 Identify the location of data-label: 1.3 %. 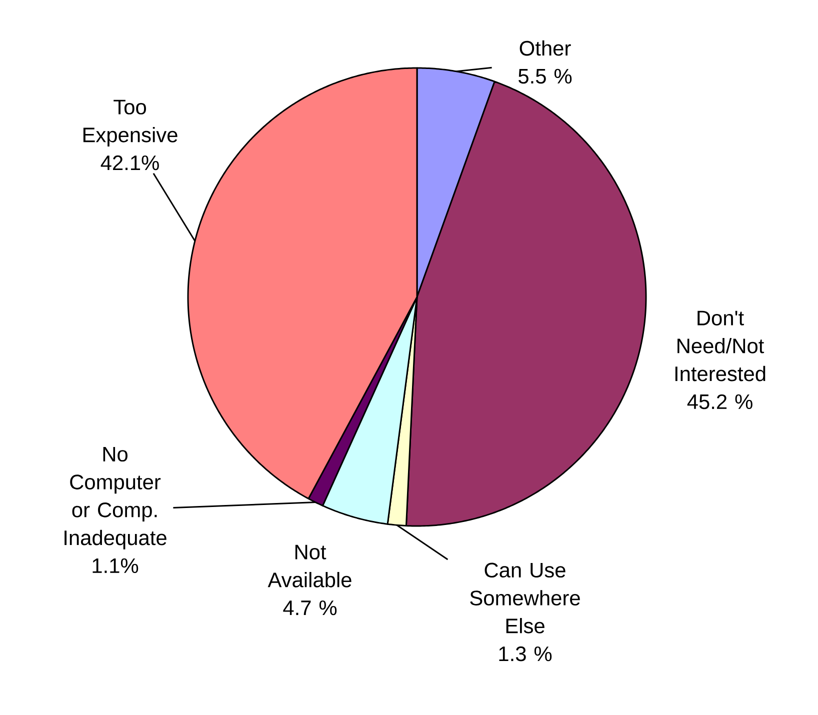
(525, 654).